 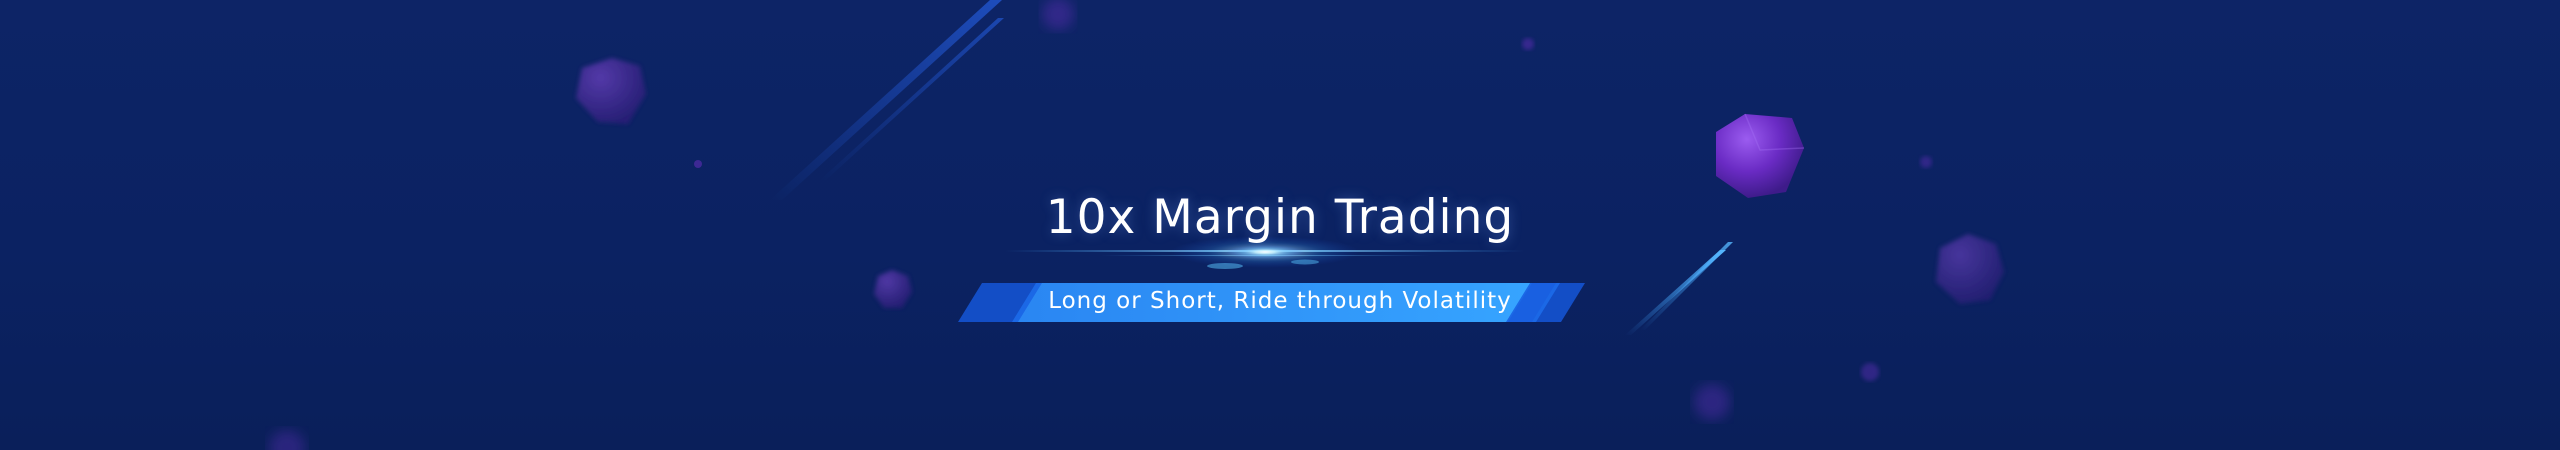 What do you see at coordinates (287, 440) in the screenshot?
I see `orb-bottom-left` at bounding box center [287, 440].